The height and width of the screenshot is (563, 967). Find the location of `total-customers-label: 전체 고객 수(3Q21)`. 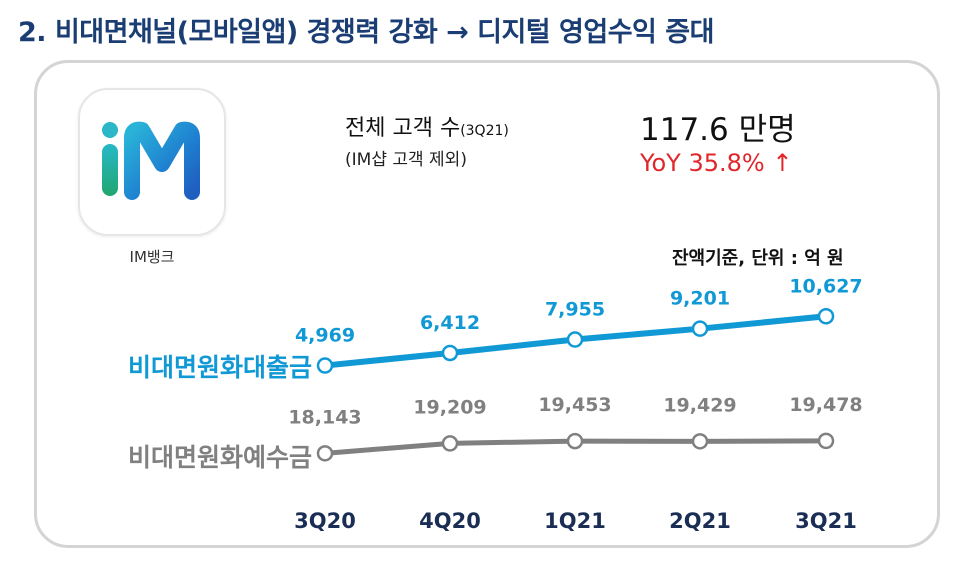

total-customers-label: 전체 고객 수(3Q21) is located at coordinates (427, 126).